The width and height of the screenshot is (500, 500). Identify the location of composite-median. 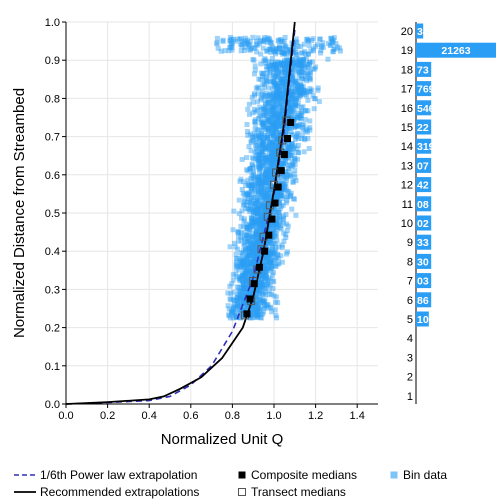
(272, 219).